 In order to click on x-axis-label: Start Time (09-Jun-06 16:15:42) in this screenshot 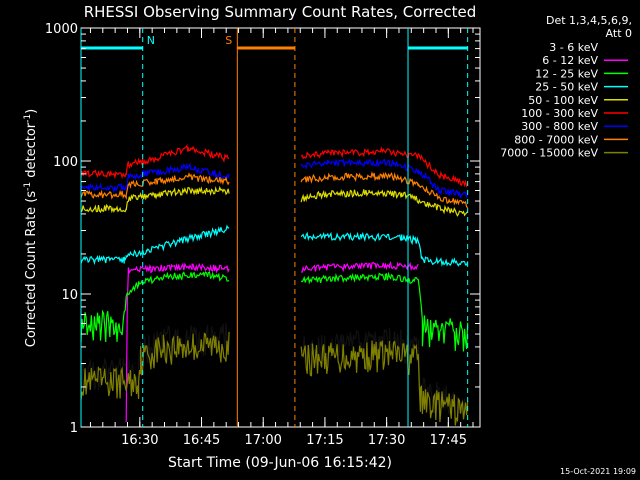, I will do `click(280, 463)`.